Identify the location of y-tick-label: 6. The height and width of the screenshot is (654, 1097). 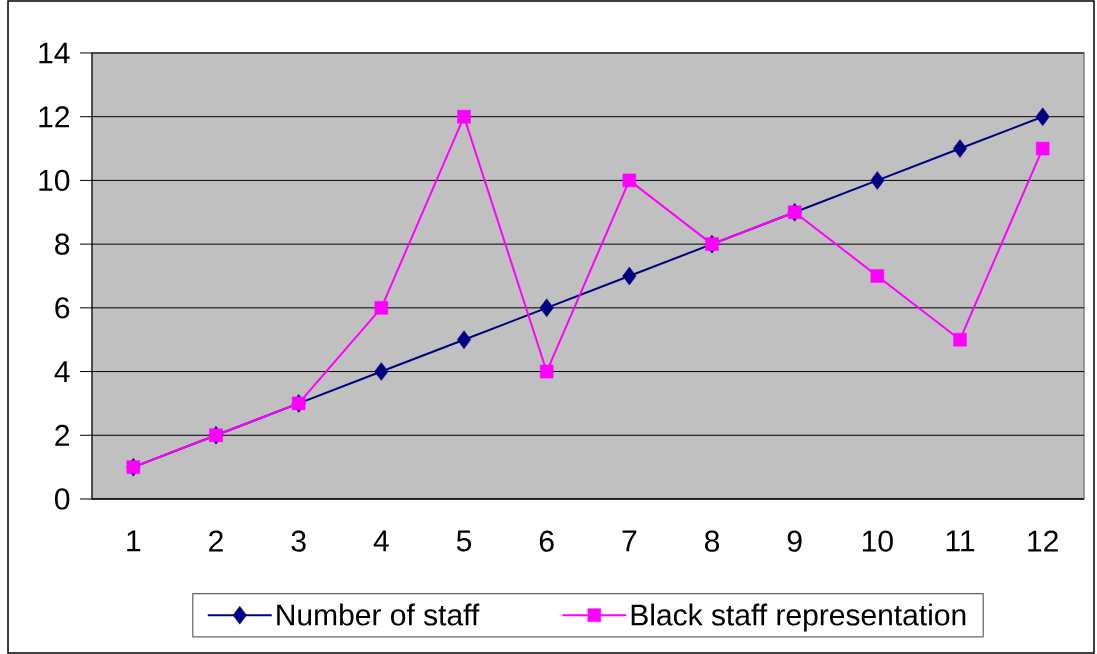
(62, 308).